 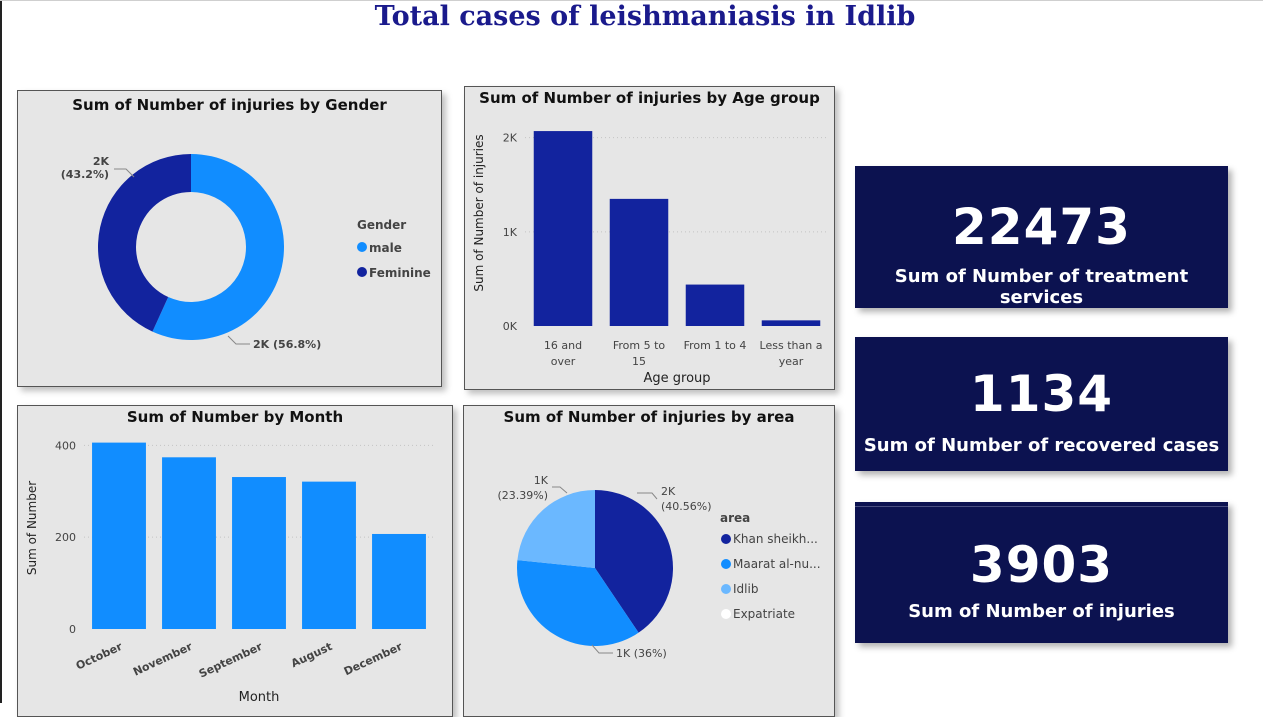 I want to click on kpi-label: Sum of Number of recovered cases, so click(x=1041, y=445).